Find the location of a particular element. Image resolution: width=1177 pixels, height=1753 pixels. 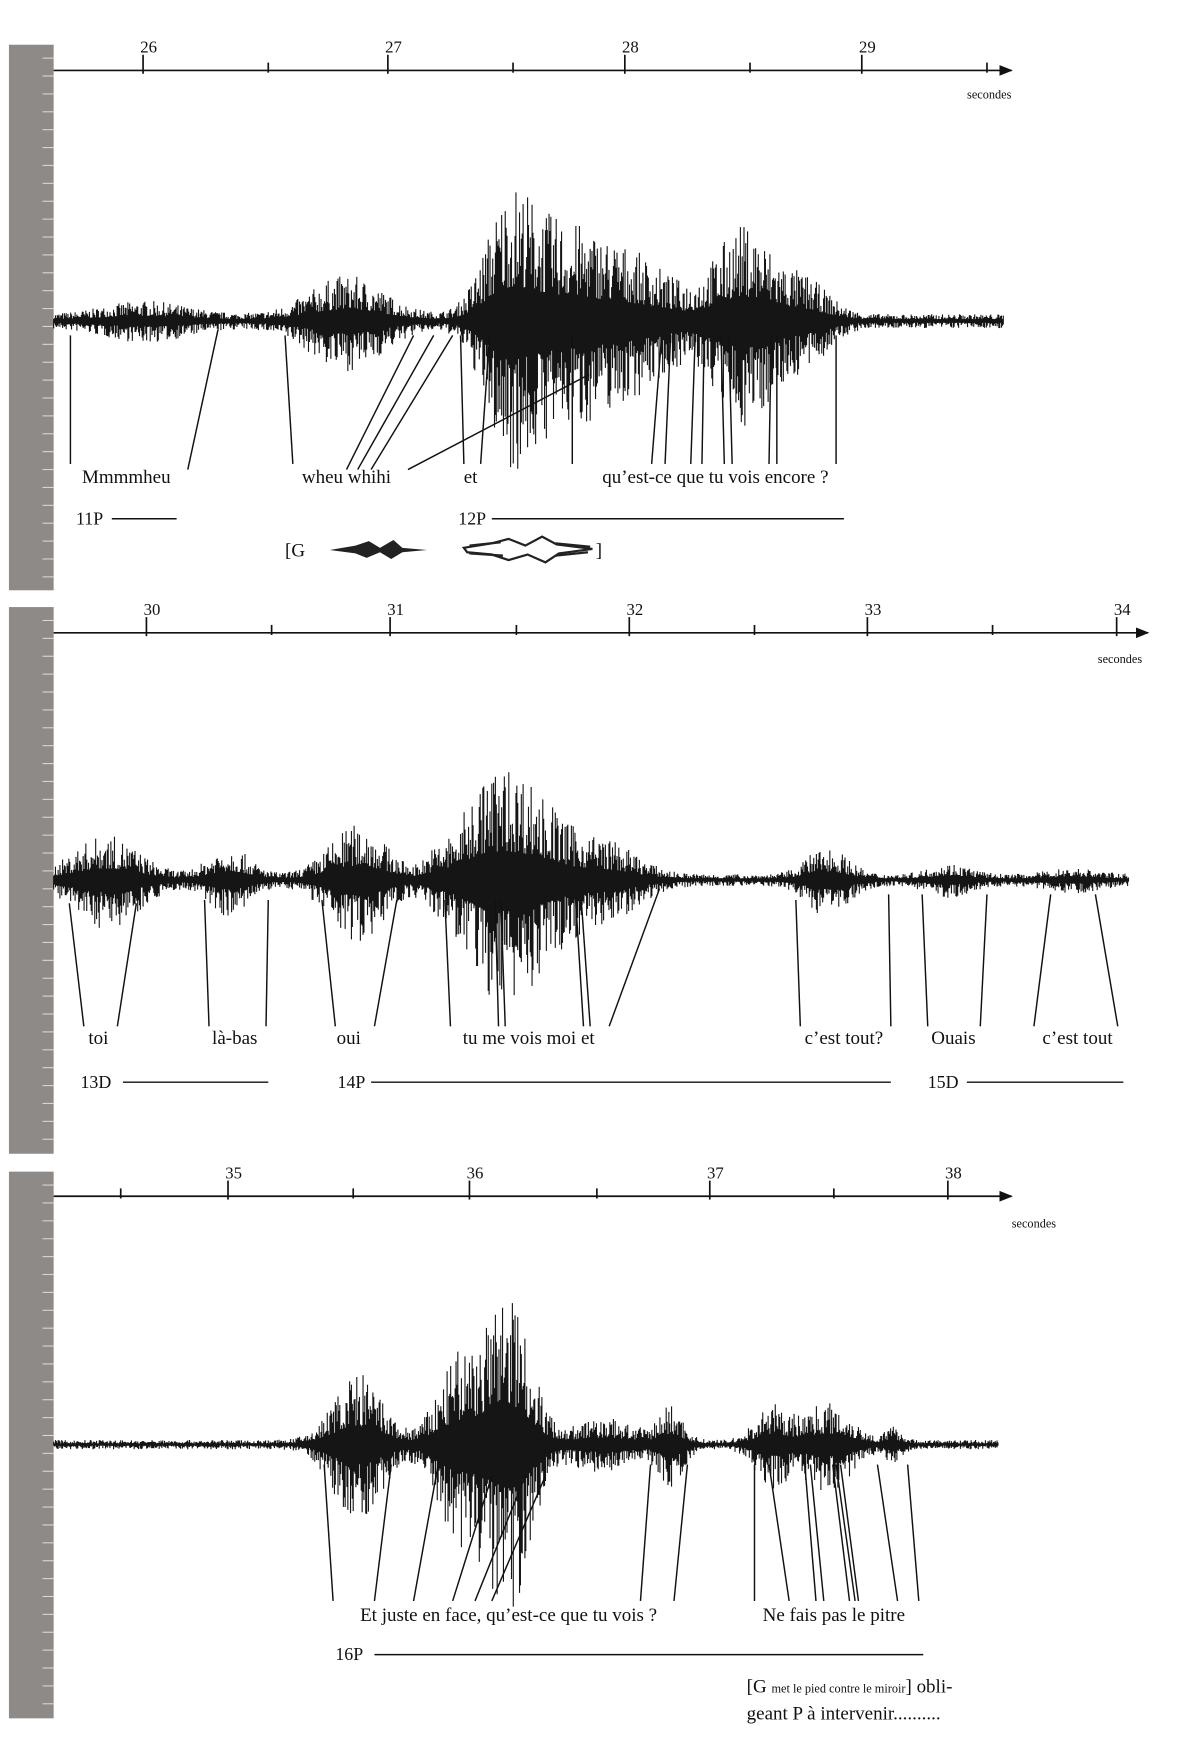

tick-label: 37 is located at coordinates (715, 1172).